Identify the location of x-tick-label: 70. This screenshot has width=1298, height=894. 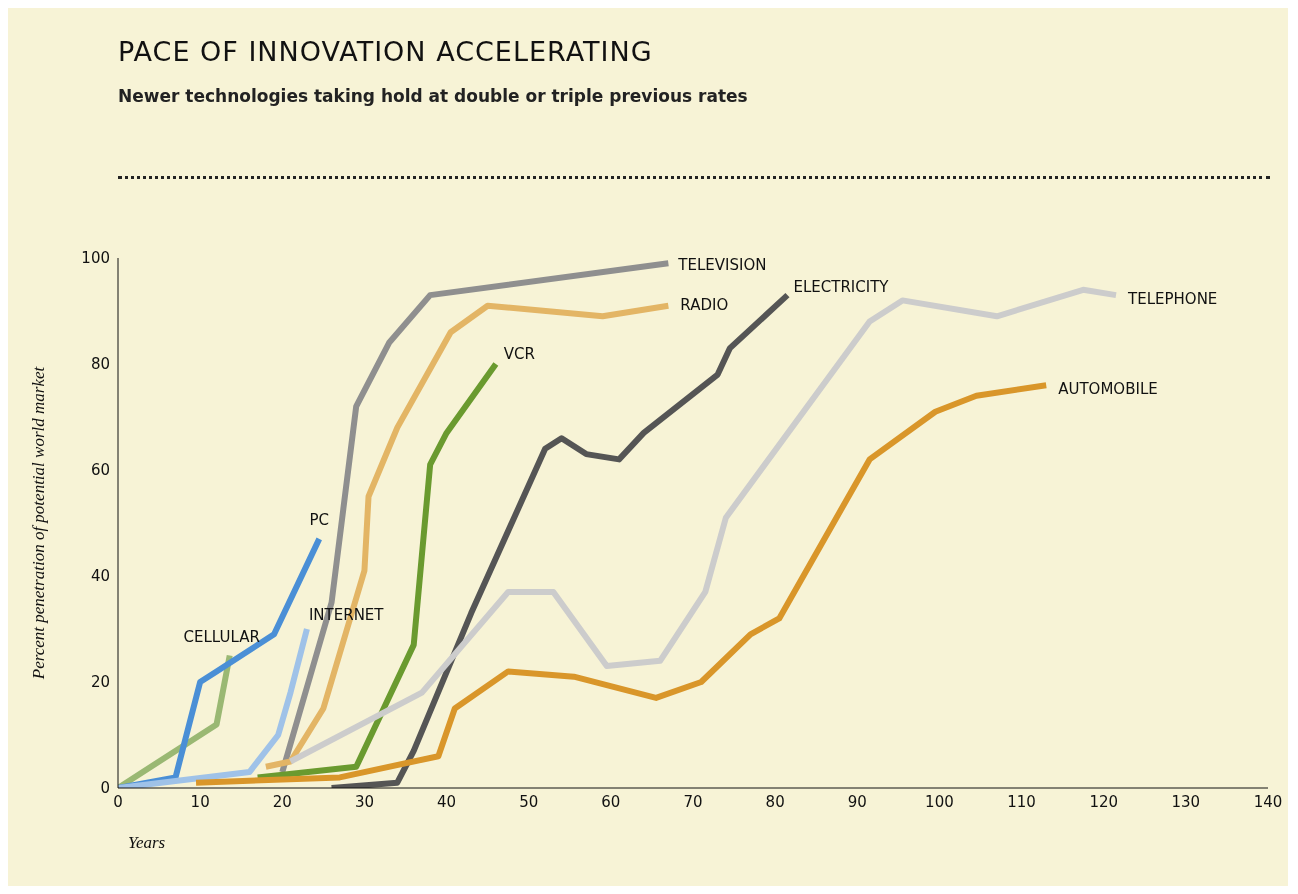
(693, 801).